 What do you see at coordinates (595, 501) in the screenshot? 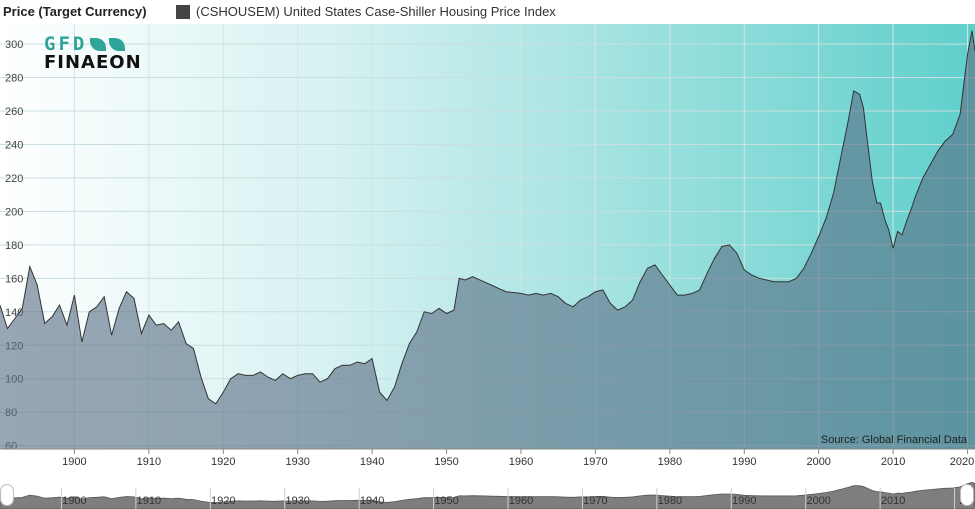
I see `navigator-tick-label: 1970` at bounding box center [595, 501].